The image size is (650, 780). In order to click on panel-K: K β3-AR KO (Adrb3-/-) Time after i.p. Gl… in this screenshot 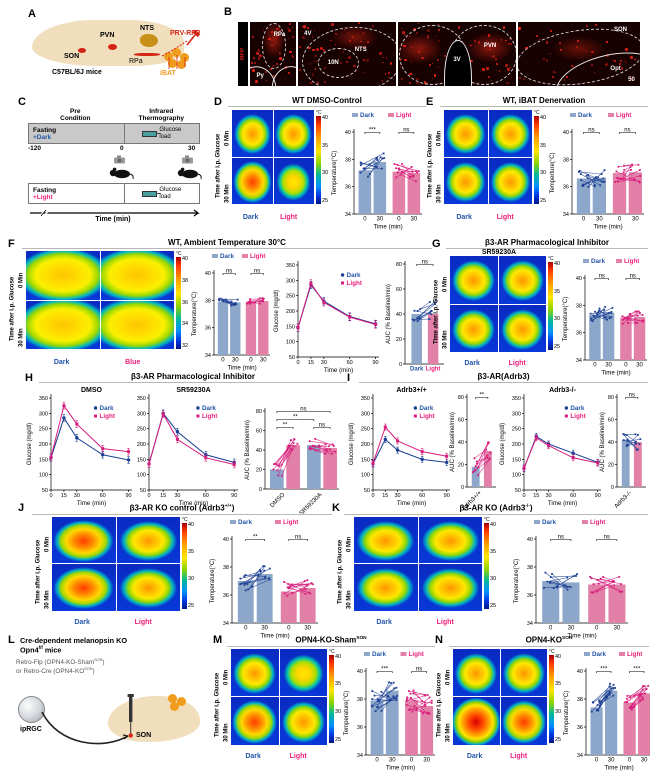, I will do `click(490, 567)`.